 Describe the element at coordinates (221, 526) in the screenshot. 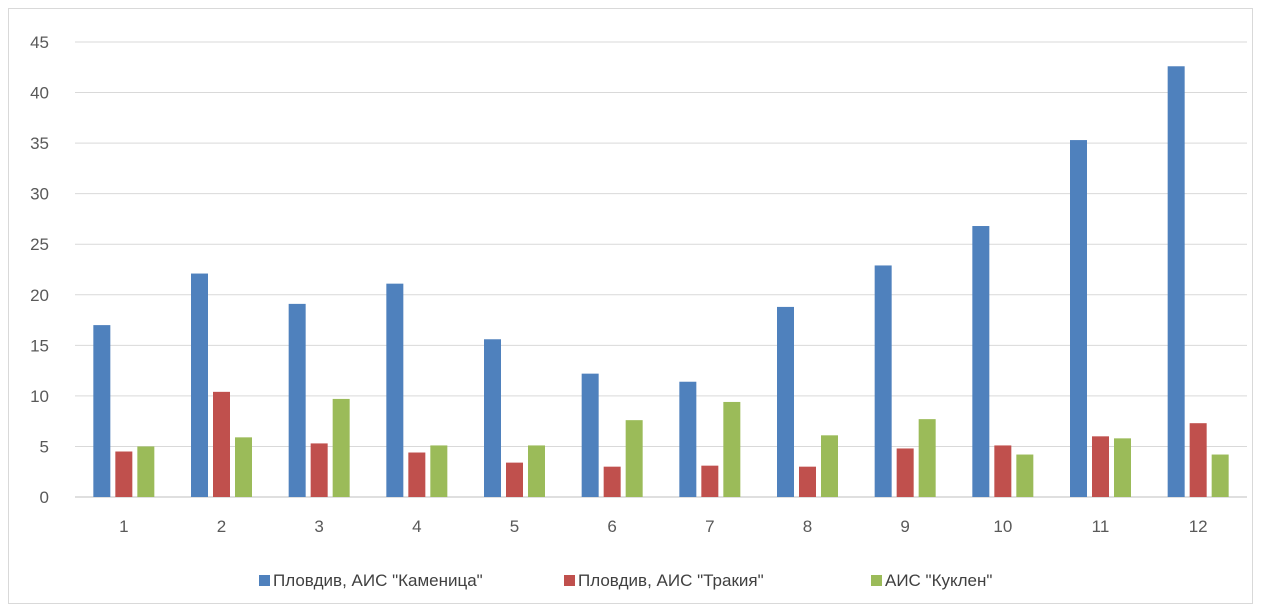

I see `x-tick-label: 2` at that location.